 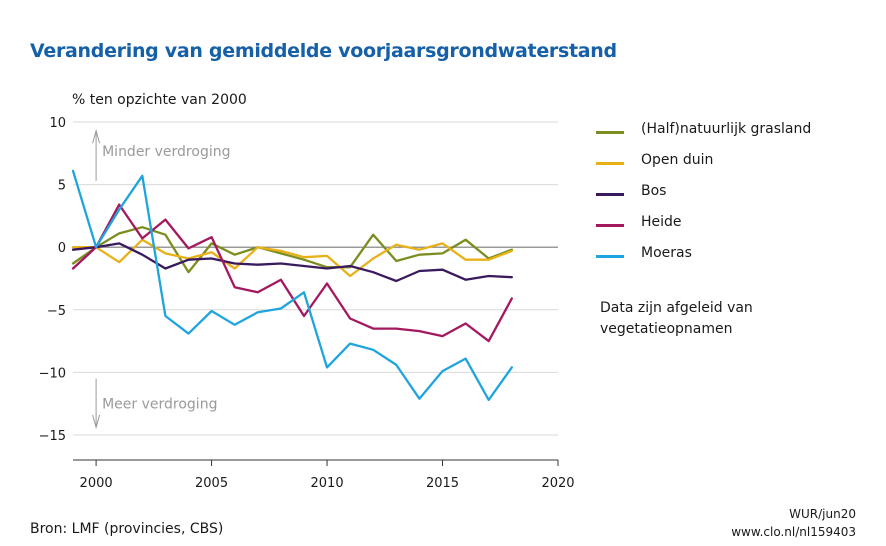 What do you see at coordinates (96, 136) in the screenshot?
I see `arrow-up-icon` at bounding box center [96, 136].